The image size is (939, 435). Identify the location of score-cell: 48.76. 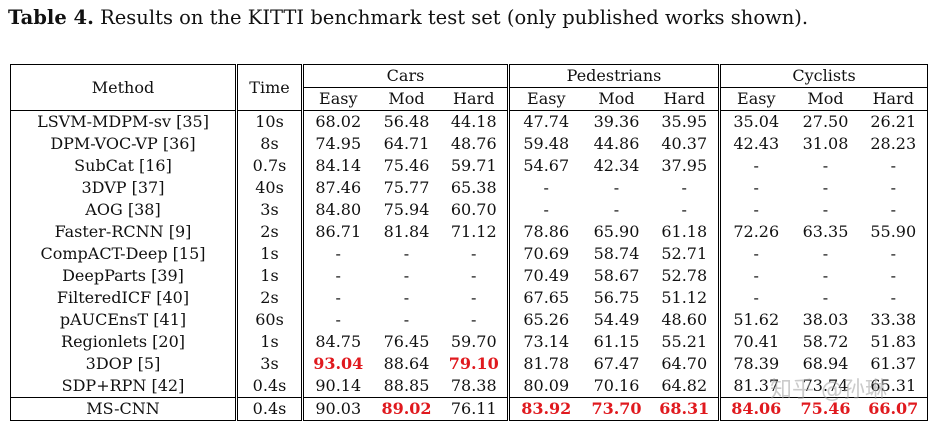
(473, 143).